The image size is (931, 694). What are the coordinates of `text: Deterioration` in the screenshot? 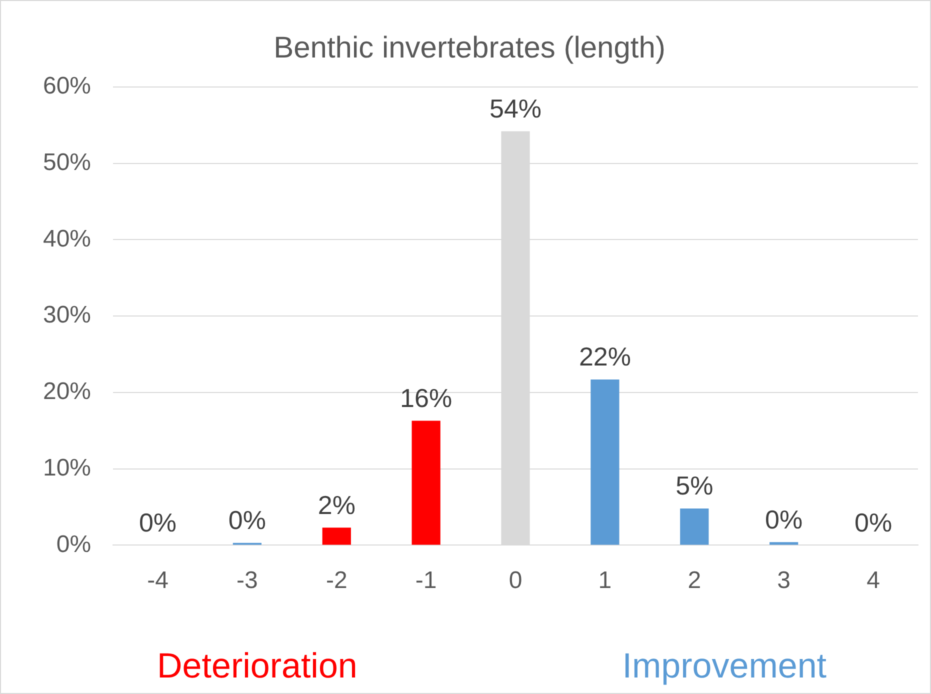 It's located at (257, 666).